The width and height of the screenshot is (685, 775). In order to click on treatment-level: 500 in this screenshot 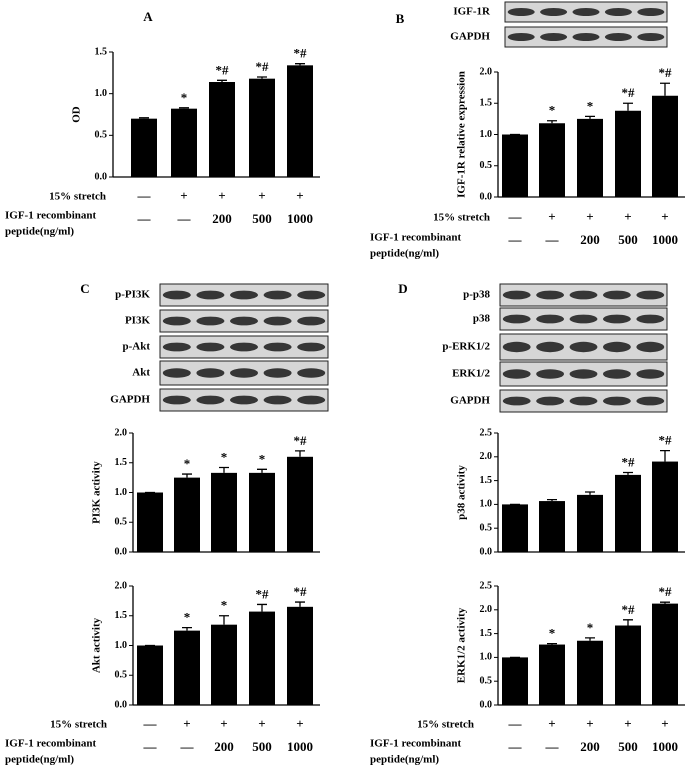, I will do `click(262, 746)`.